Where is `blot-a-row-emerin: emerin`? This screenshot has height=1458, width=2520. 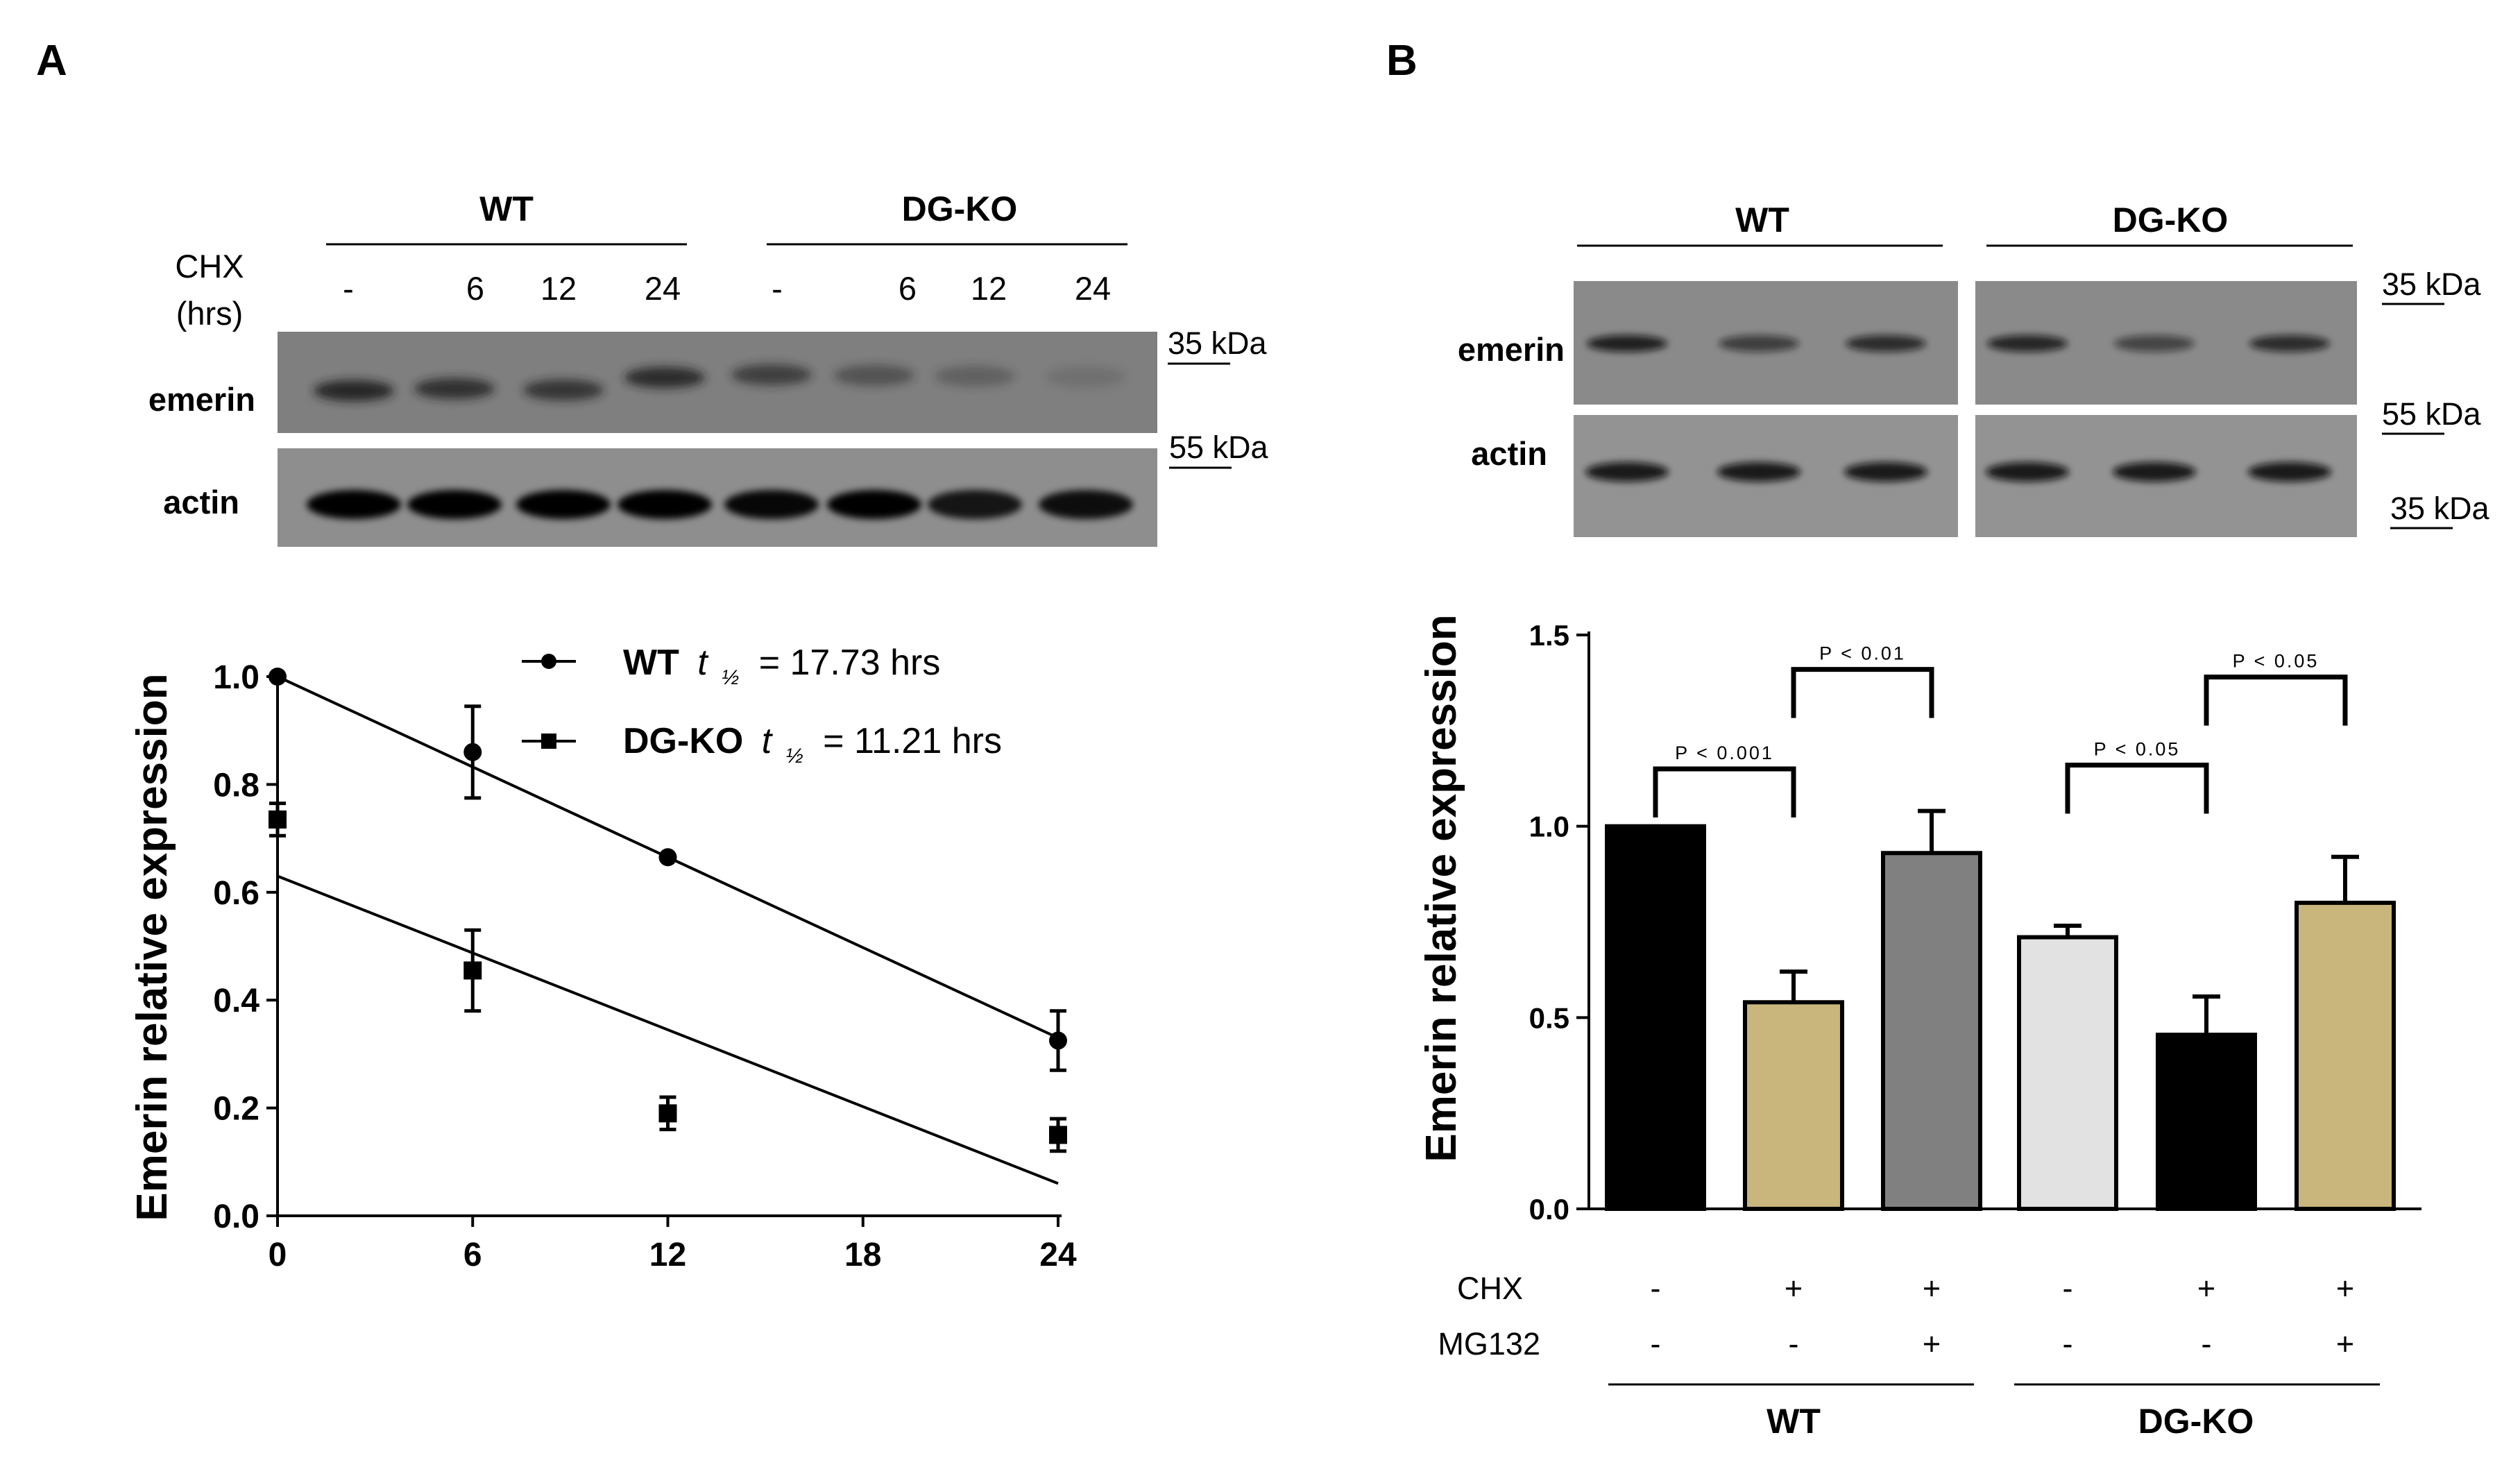 blot-a-row-emerin: emerin is located at coordinates (201, 399).